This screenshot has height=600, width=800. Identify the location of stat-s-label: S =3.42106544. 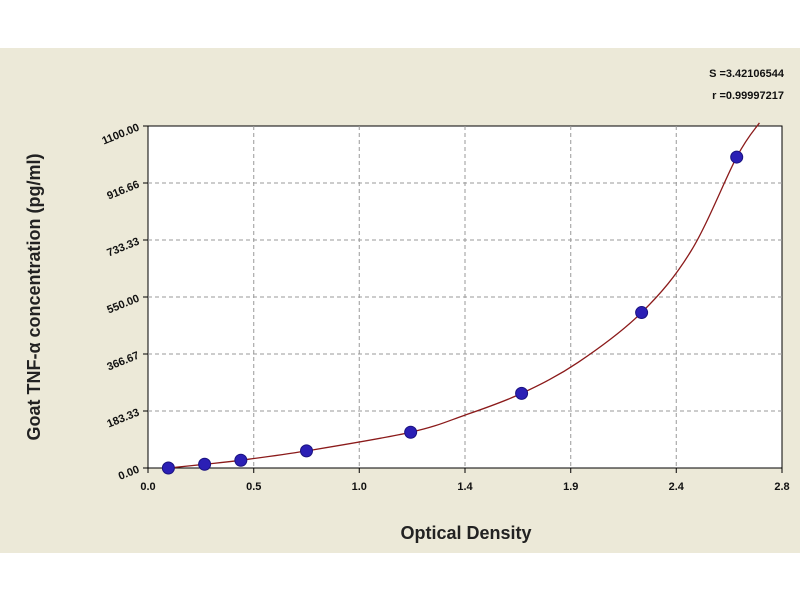
(747, 74).